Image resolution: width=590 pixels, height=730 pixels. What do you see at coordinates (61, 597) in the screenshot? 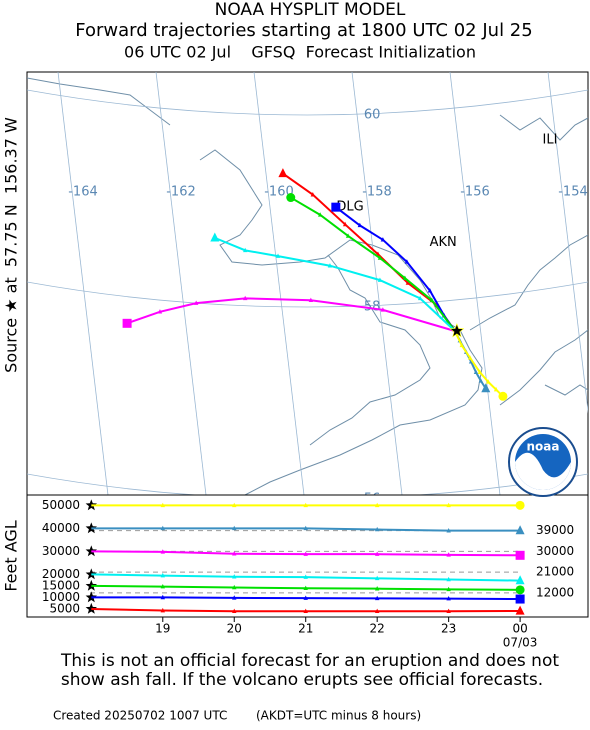
I see `y-tick-label: 10000` at bounding box center [61, 597].